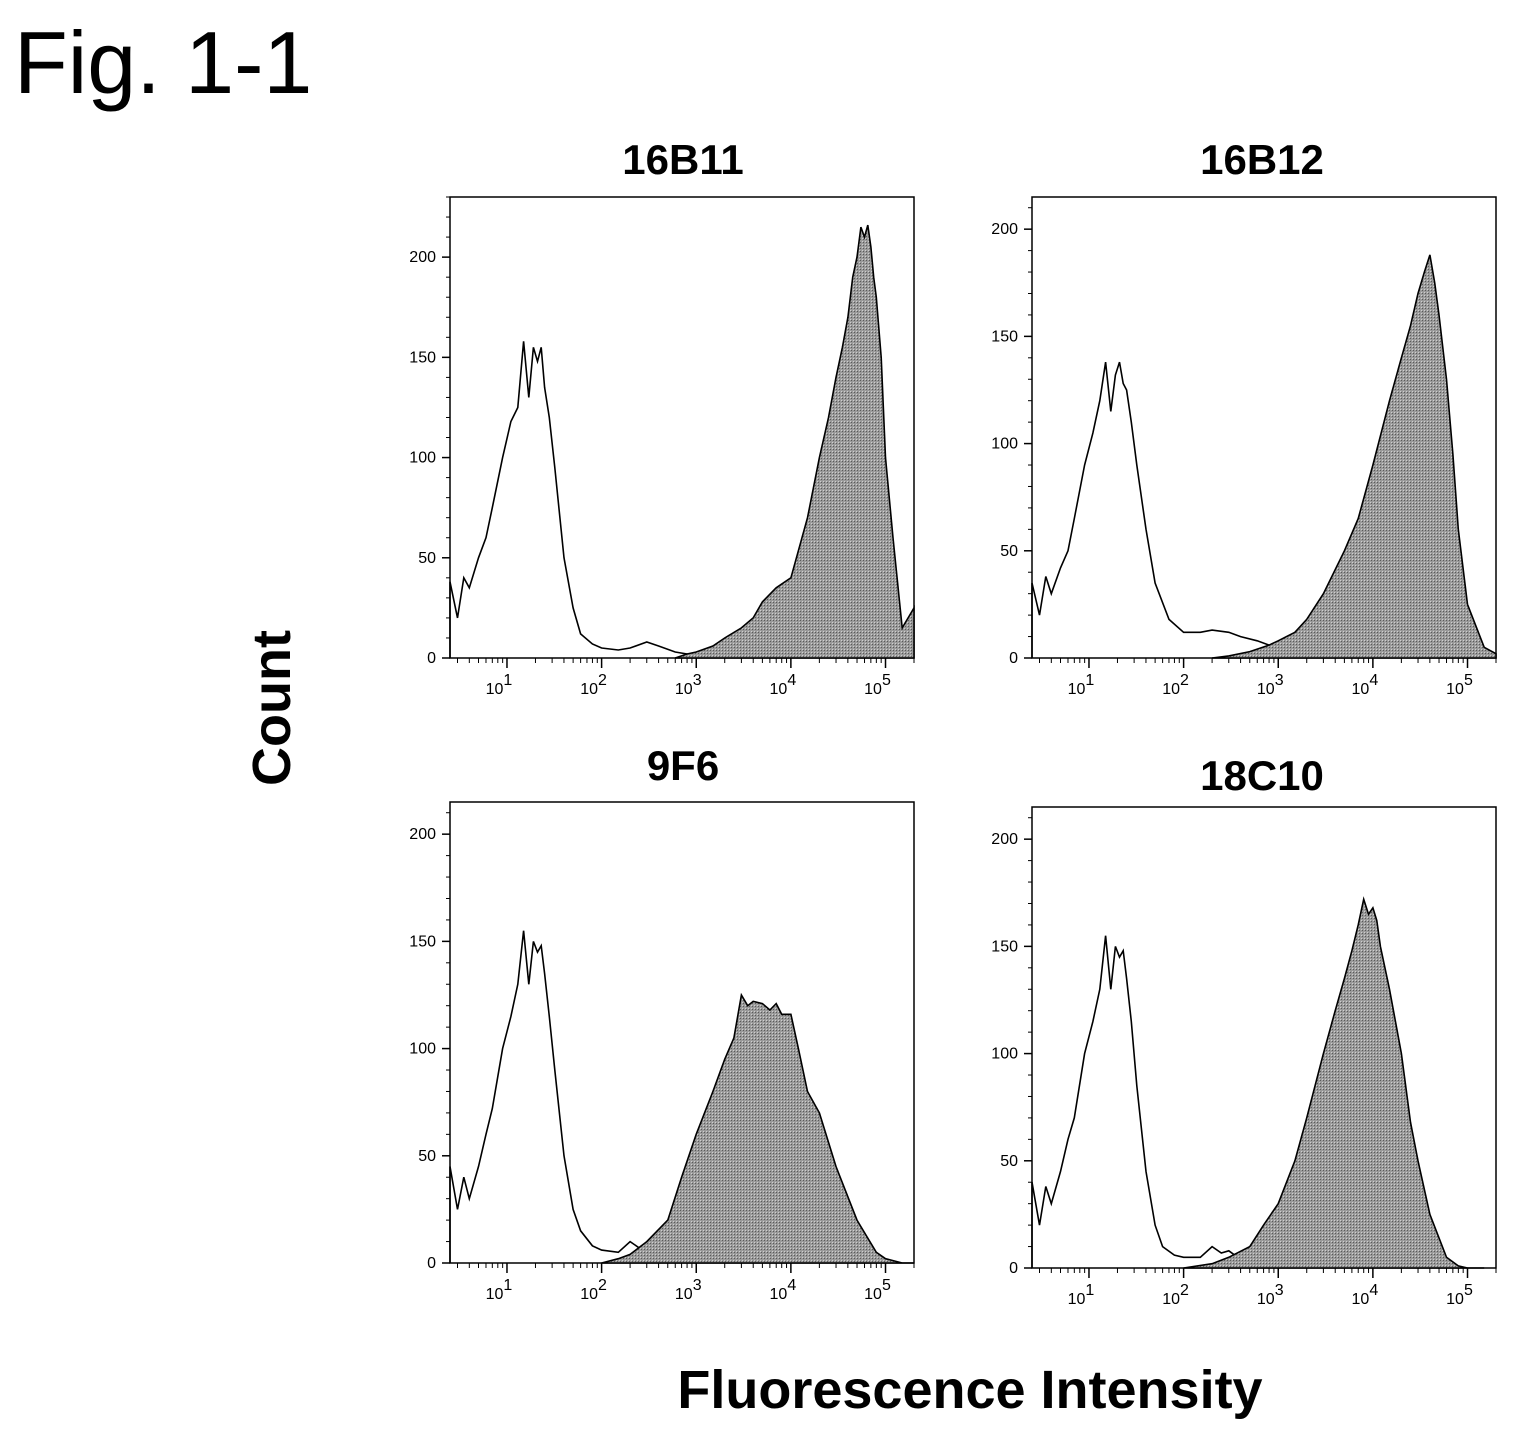 This screenshot has width=1519, height=1440. Describe the element at coordinates (1262, 159) in the screenshot. I see `panel-title-16b12: 16B12` at that location.